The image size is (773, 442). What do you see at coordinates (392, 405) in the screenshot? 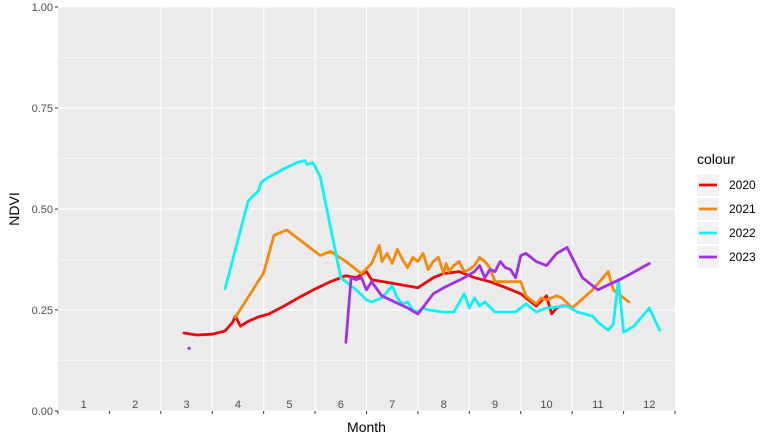
I see `x-tick-label: 7` at bounding box center [392, 405].